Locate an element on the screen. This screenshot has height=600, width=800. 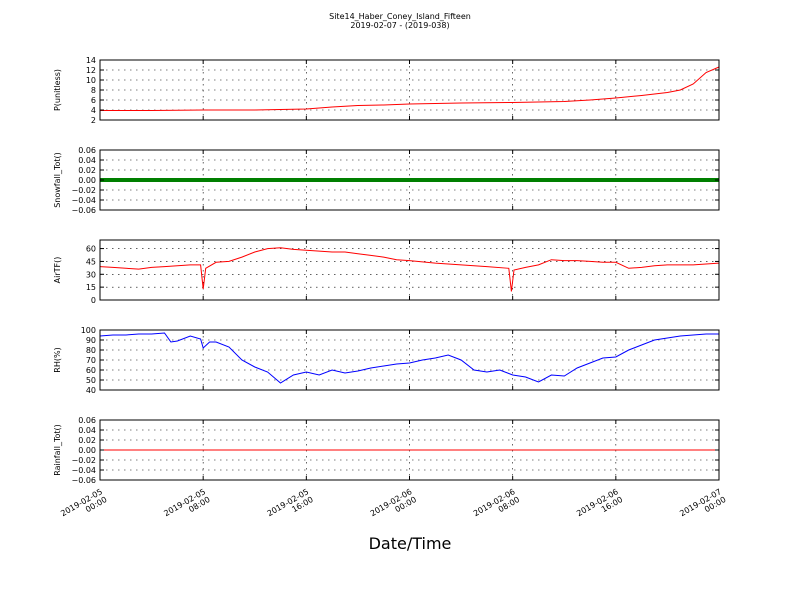
y-tick-label: 6 is located at coordinates (93, 100).